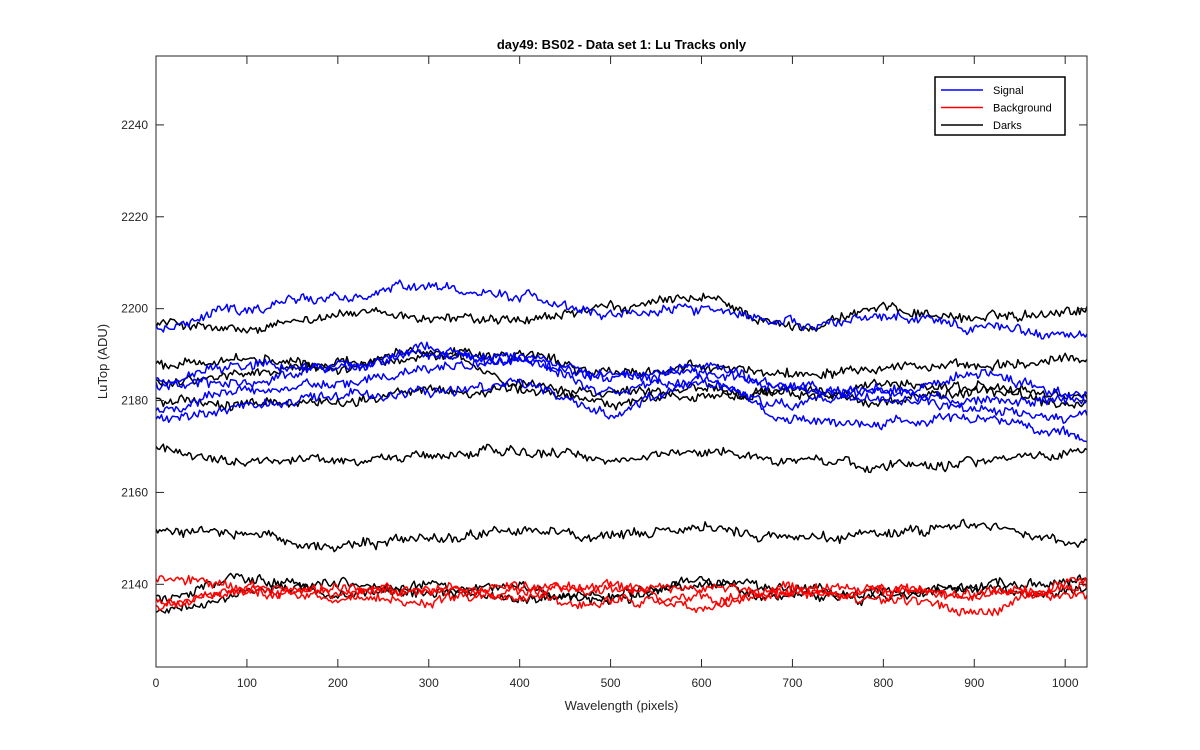 This screenshot has height=750, width=1200. I want to click on x-tick-label: 400, so click(520, 683).